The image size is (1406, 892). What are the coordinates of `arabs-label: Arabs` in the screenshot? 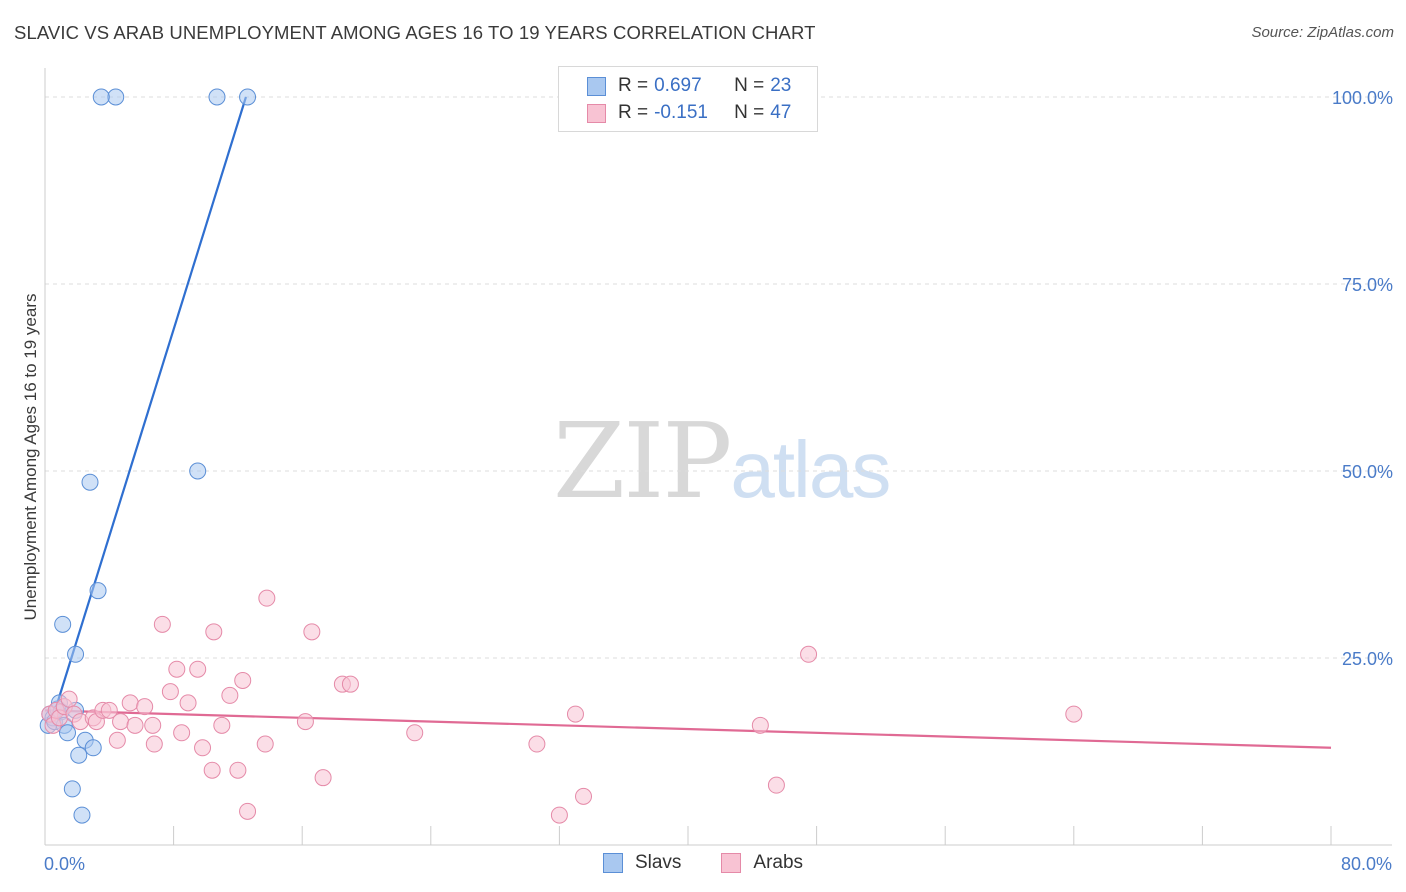 It's located at (778, 862).